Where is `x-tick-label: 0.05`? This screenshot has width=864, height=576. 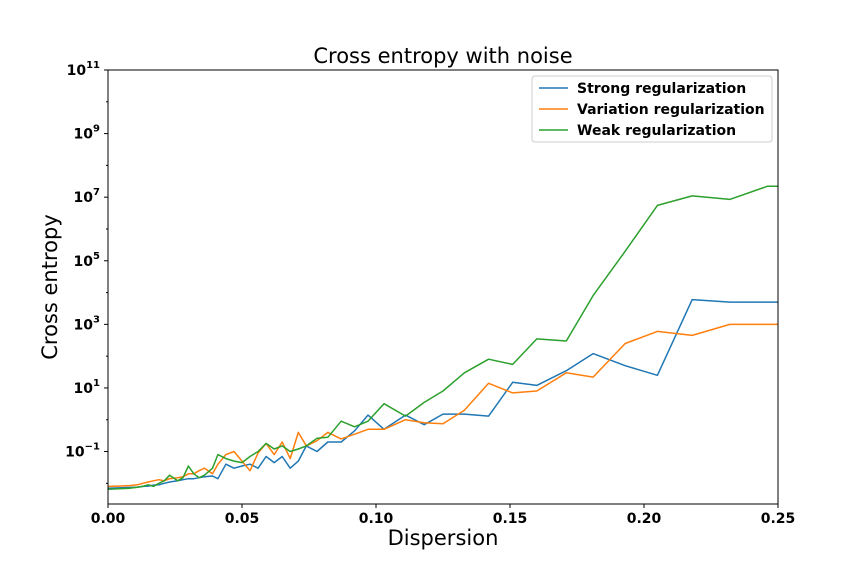 x-tick-label: 0.05 is located at coordinates (242, 519).